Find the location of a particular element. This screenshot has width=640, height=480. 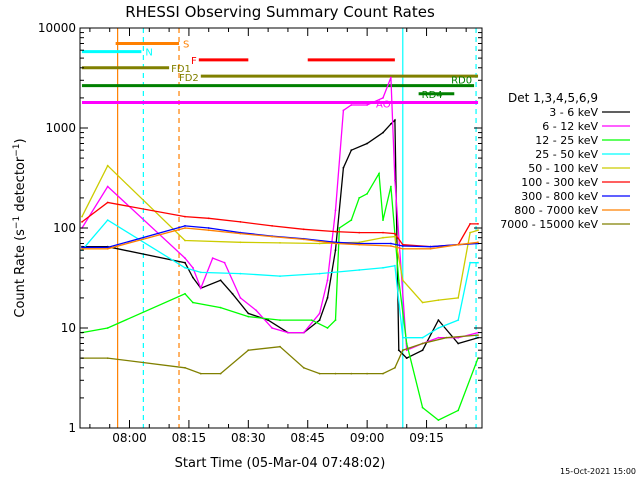

y-axis-label-end: ) is located at coordinates (20, 140).